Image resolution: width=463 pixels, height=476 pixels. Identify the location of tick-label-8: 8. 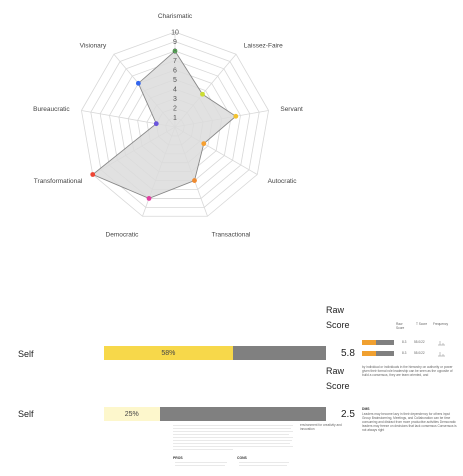
(175, 52).